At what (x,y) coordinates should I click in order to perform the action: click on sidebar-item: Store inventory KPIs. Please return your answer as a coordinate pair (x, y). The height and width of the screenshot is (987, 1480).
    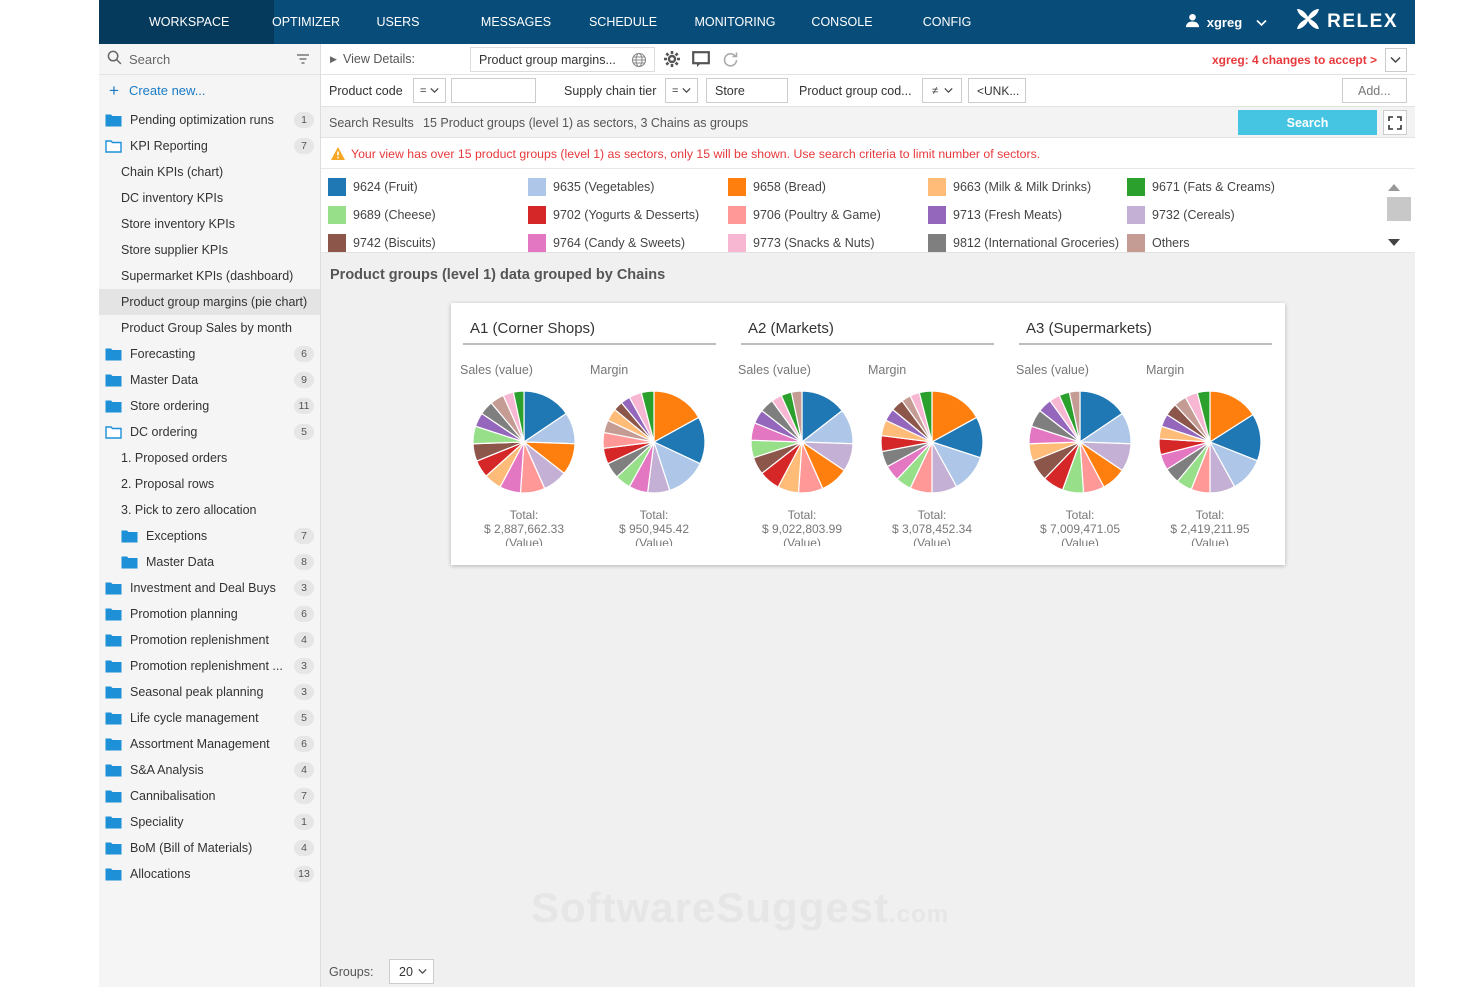
    Looking at the image, I should click on (209, 224).